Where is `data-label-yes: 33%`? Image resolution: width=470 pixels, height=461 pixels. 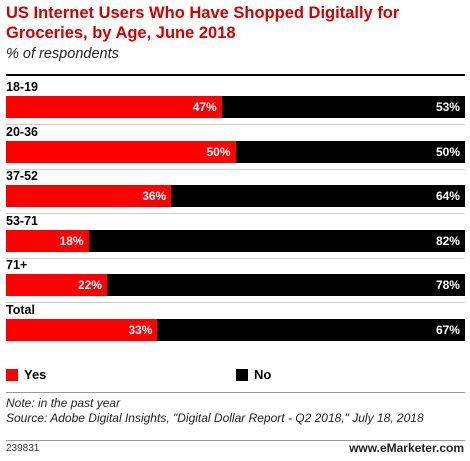 data-label-yes: 33% is located at coordinates (140, 329).